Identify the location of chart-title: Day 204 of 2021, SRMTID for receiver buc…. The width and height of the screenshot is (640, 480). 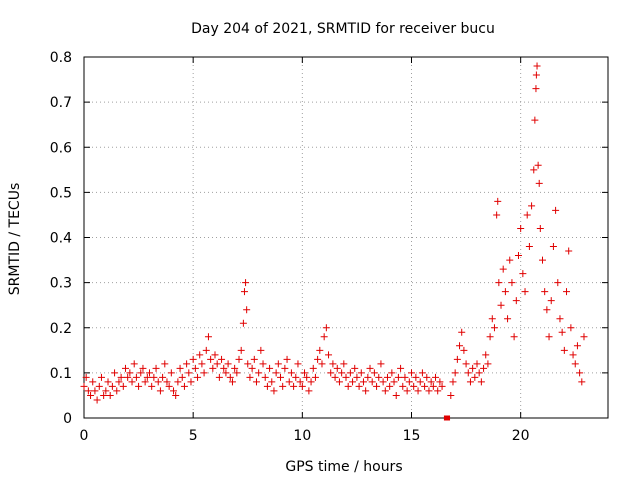
(343, 29).